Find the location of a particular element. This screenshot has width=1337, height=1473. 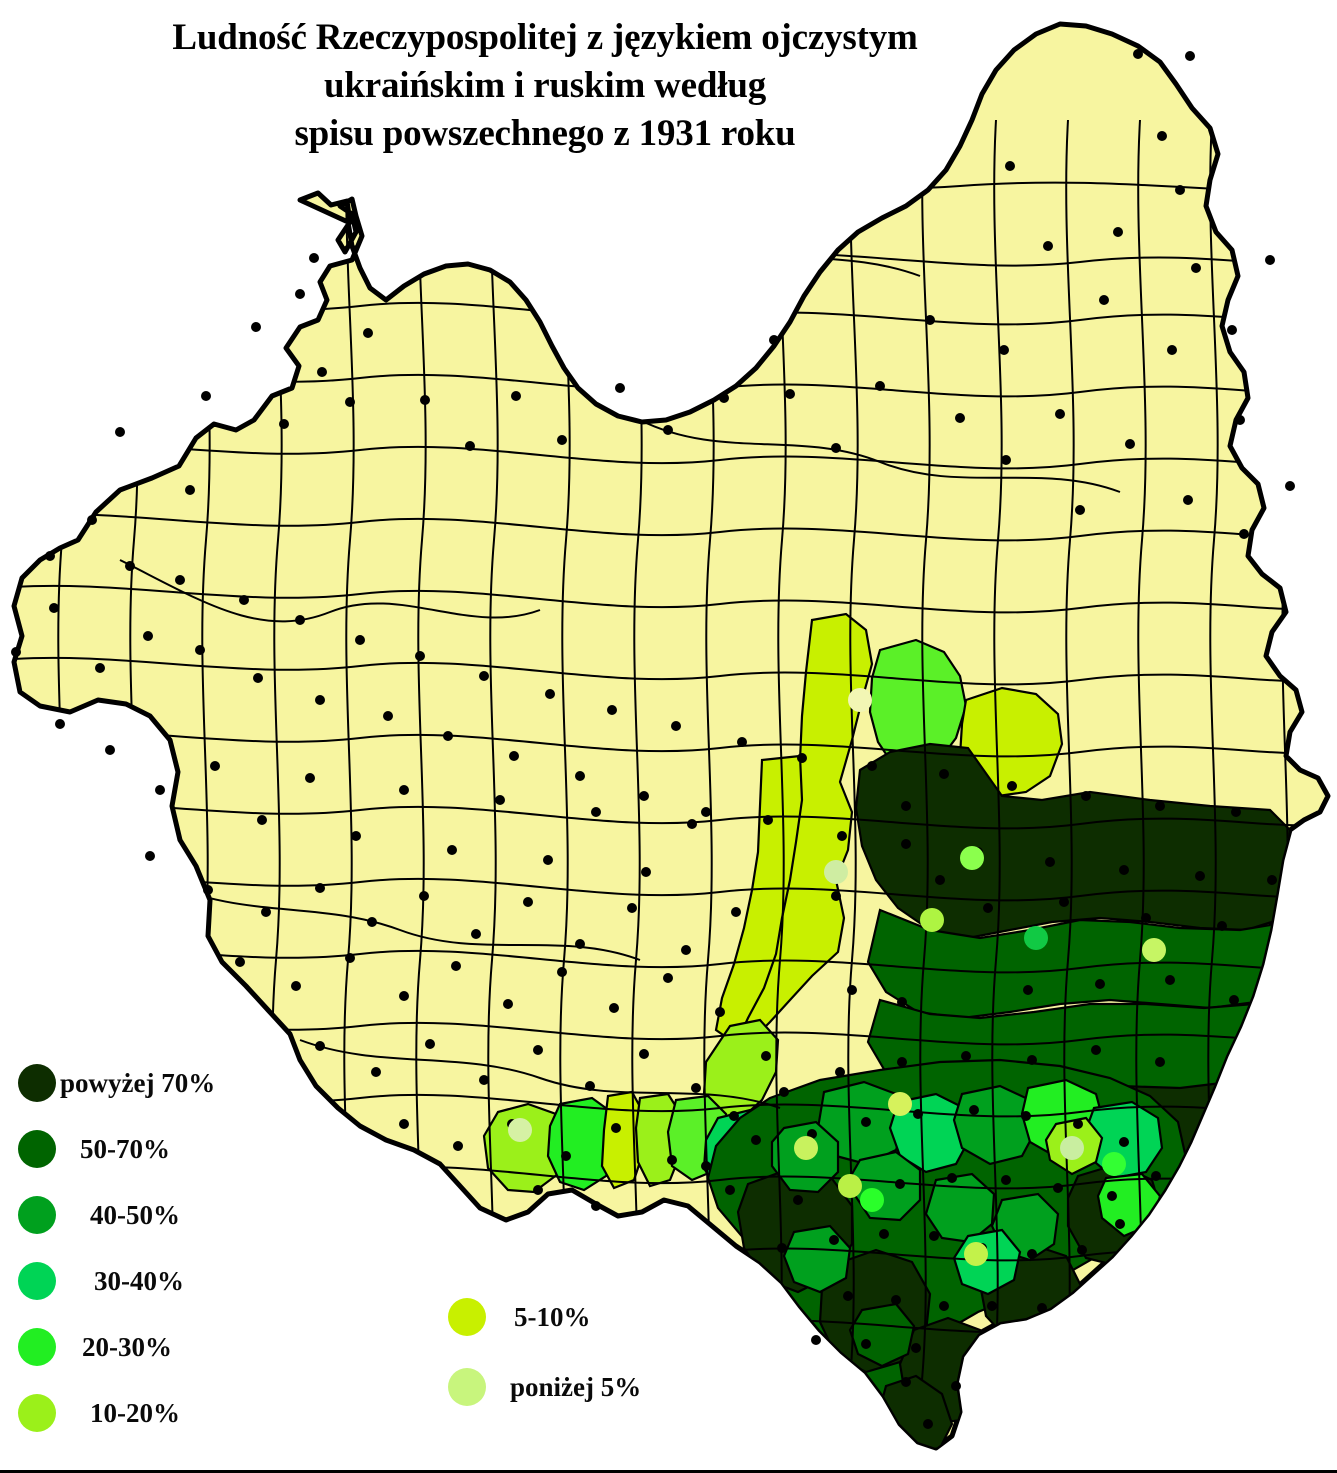

legend-item-above-70: powyżej 70% is located at coordinates (116, 1083).